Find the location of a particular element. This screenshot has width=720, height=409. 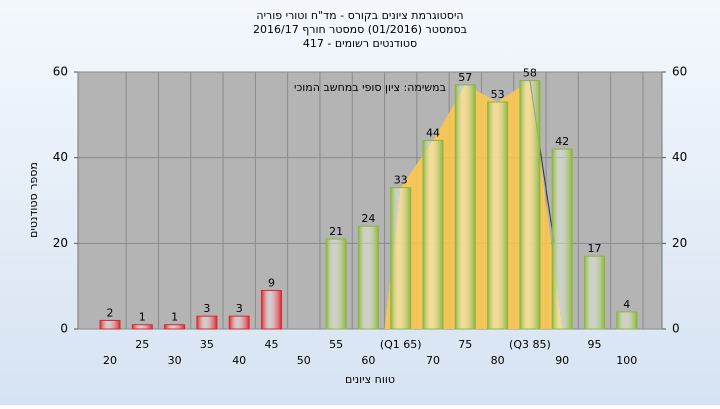

x-tick-label: 35 is located at coordinates (207, 344).